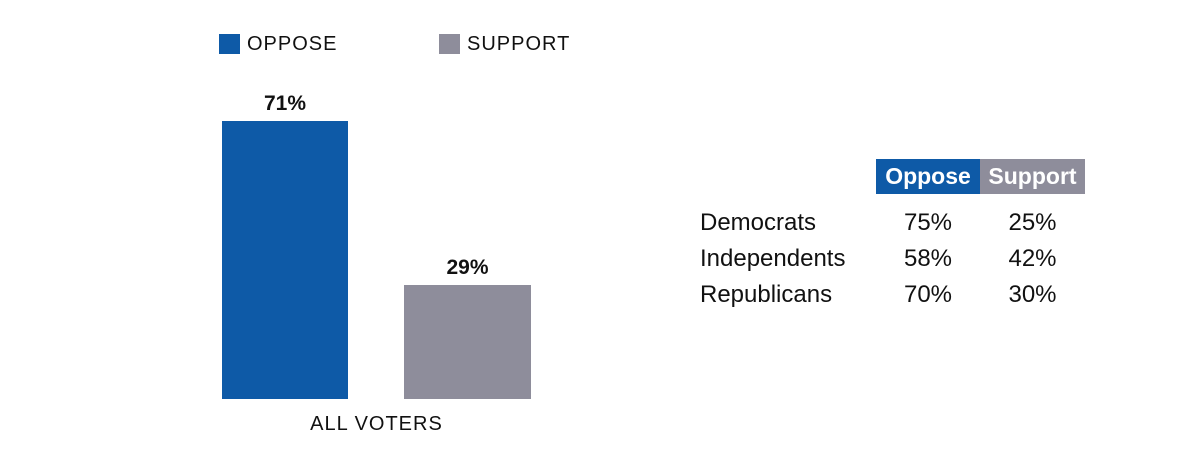 Image resolution: width=1200 pixels, height=453 pixels. I want to click on row-value-support: 30%, so click(1032, 294).